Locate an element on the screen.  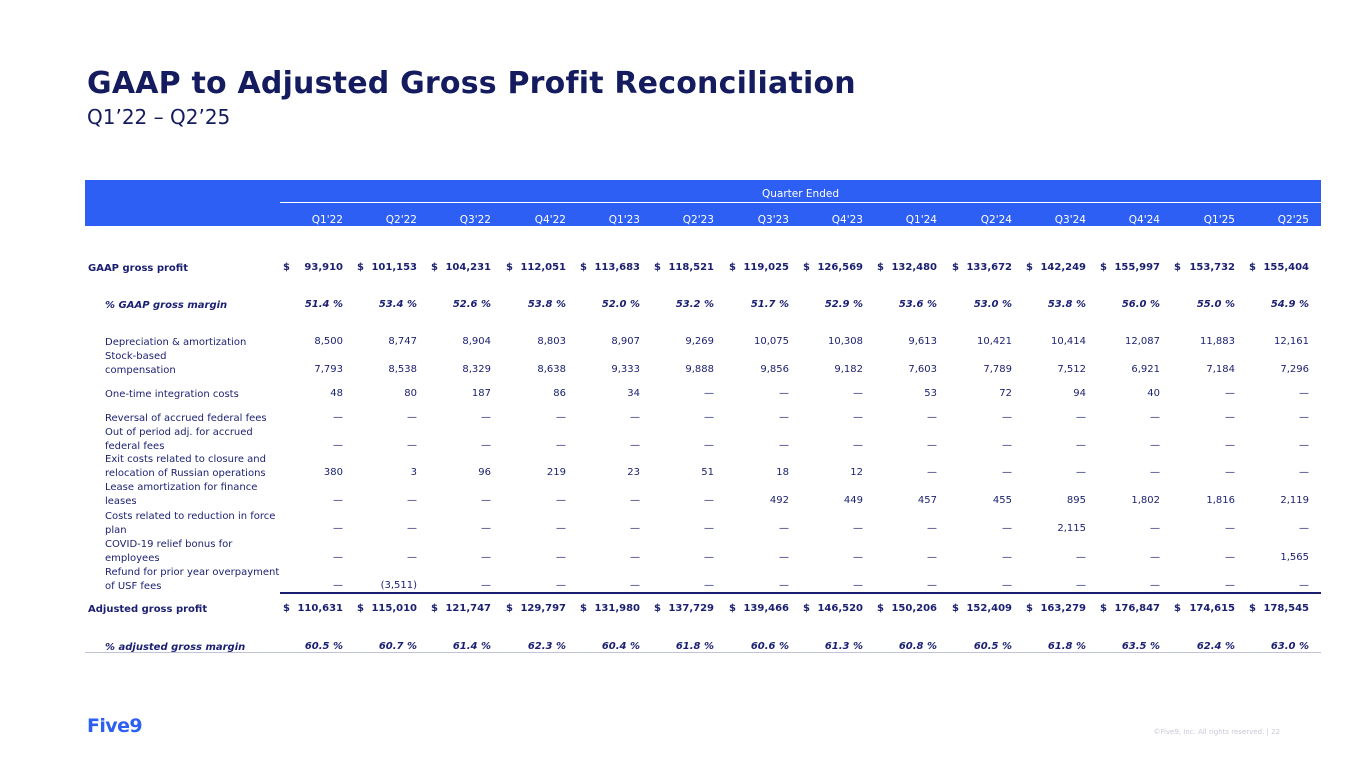
quarter-header: Q2'23 is located at coordinates (698, 220).